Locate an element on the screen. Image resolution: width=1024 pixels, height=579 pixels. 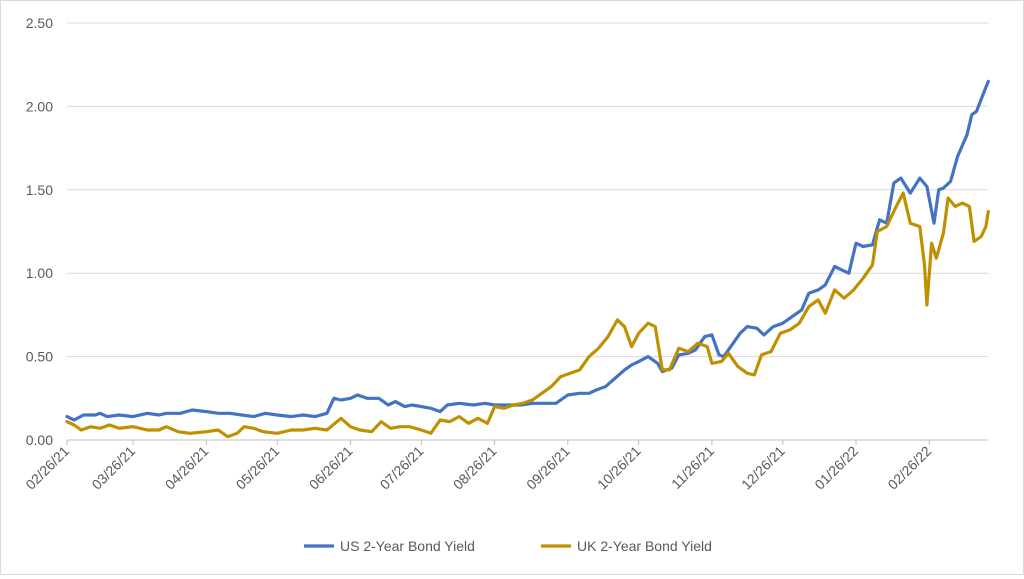
y-axis-tick-labels: 0.00 0.50 1.00 1.50 2.00 2.50 is located at coordinates (39, 231).